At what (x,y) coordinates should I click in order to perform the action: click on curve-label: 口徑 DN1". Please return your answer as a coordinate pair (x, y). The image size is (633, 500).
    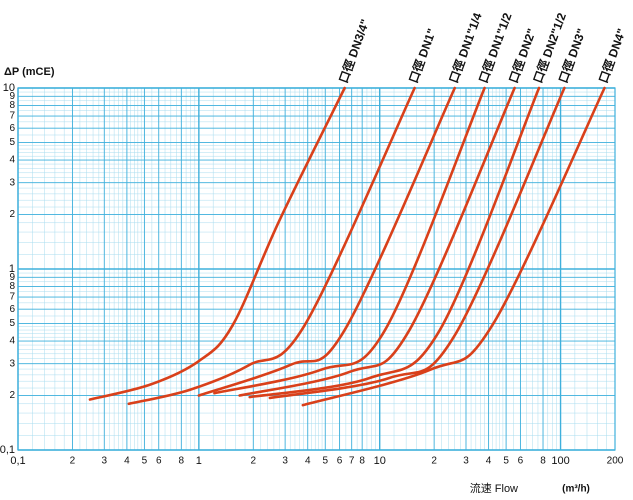
    Looking at the image, I should click on (422, 55).